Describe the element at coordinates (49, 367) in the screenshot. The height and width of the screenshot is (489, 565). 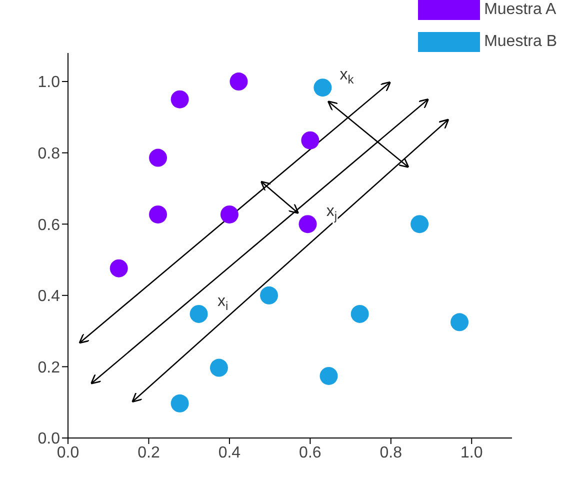
I see `y-tick-label: 0.2` at that location.